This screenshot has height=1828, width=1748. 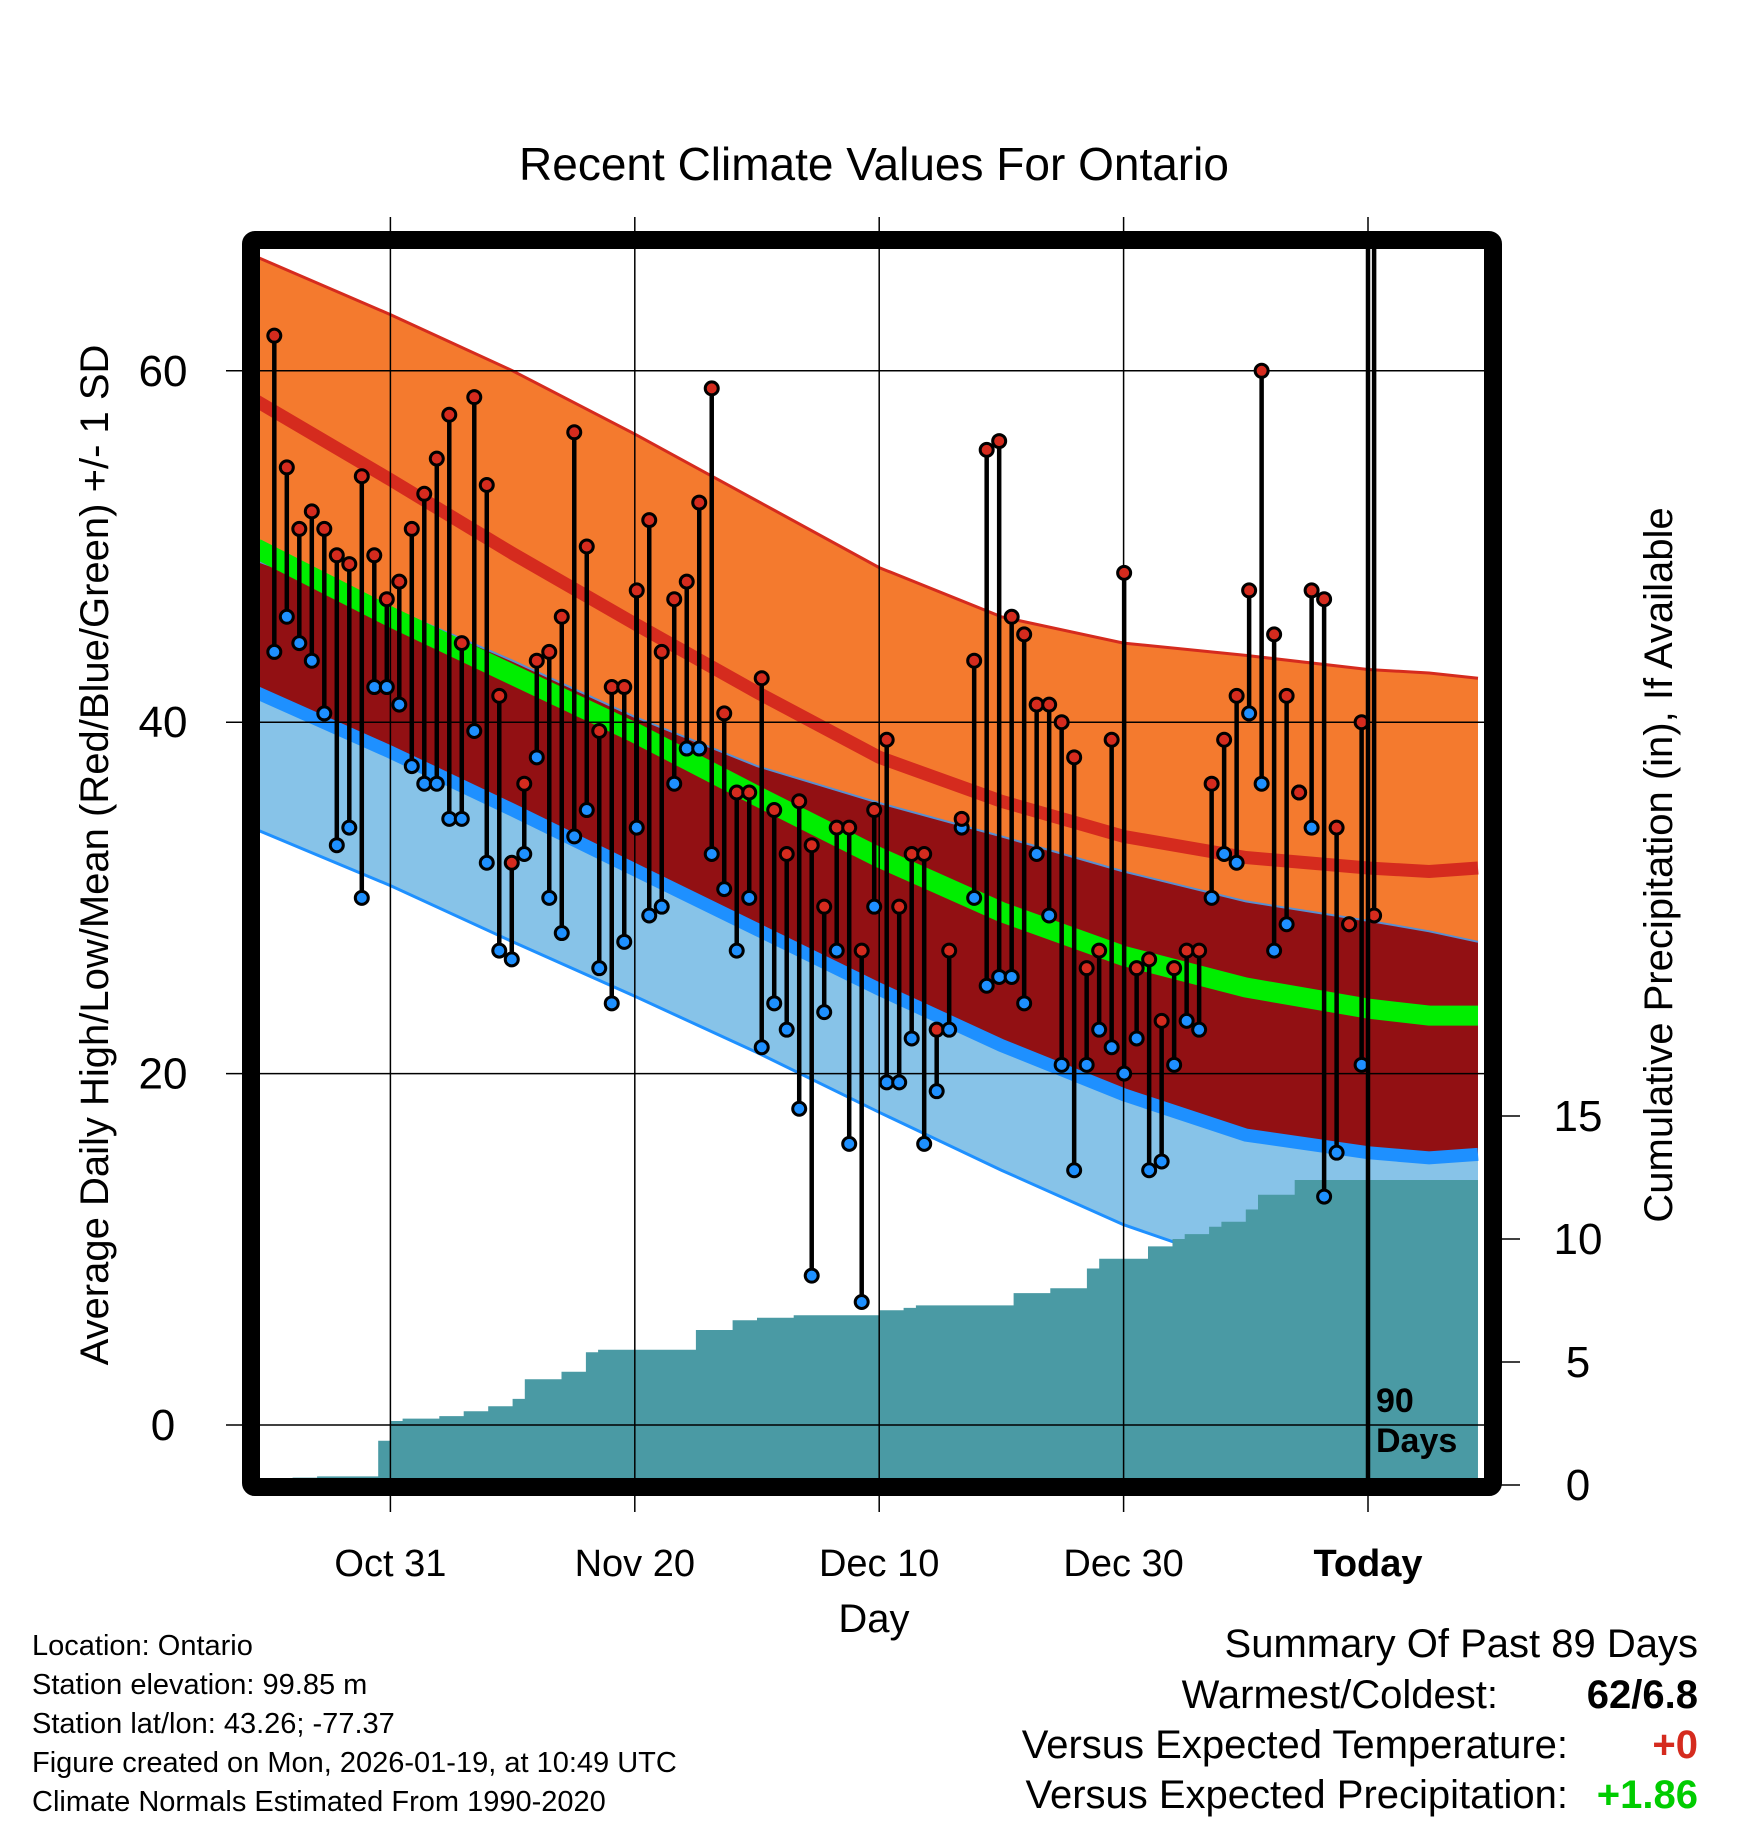 I want to click on y2-tick-label: 5, so click(x=1578, y=1362).